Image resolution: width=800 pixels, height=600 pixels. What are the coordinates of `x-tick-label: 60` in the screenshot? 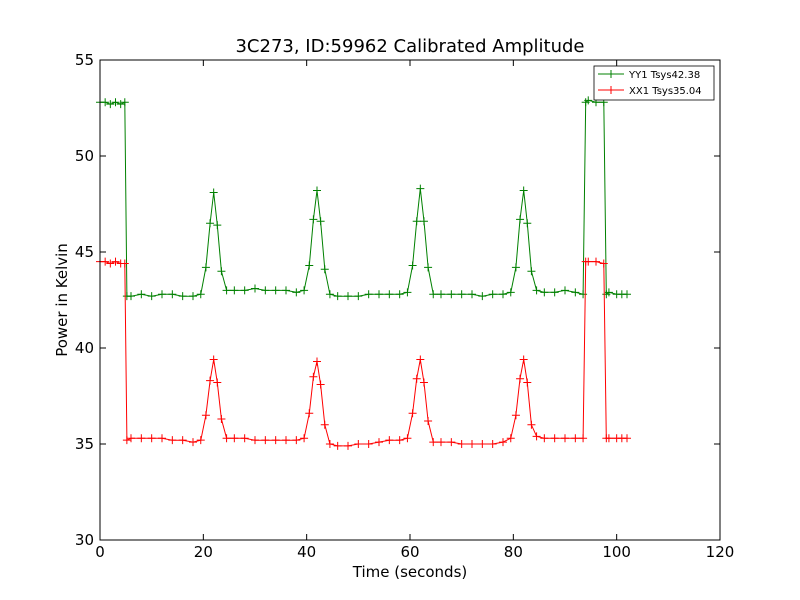 It's located at (409, 552).